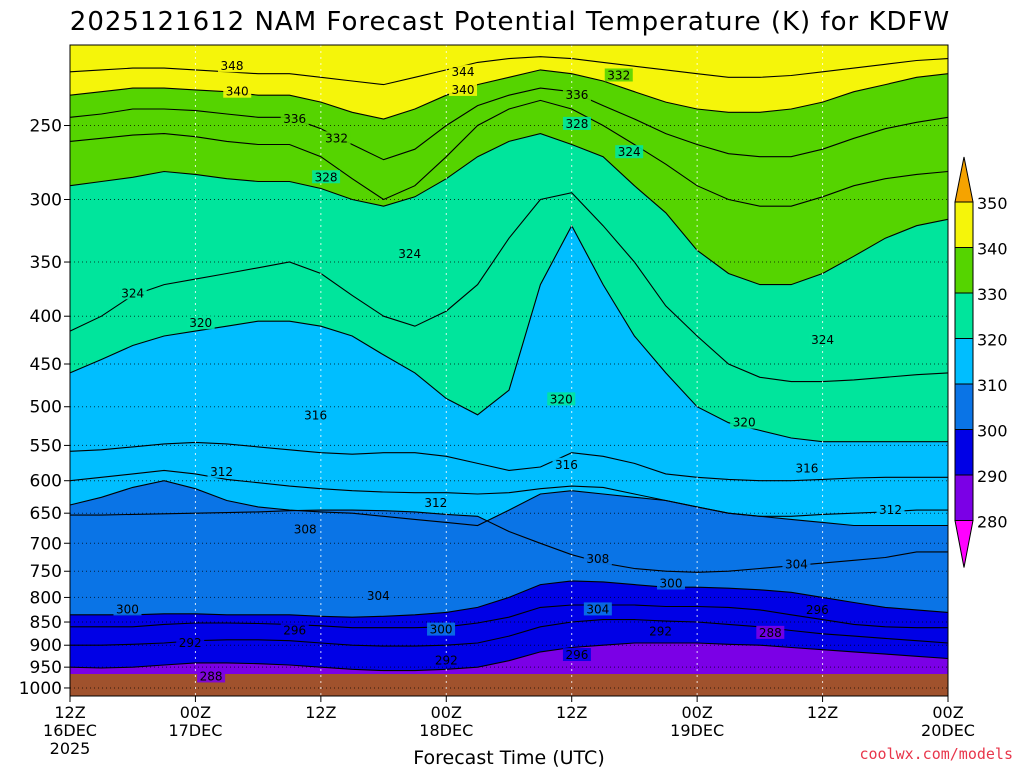 The height and width of the screenshot is (768, 1024). What do you see at coordinates (822, 712) in the screenshot?
I see `x-tick-time-6: 12Z` at bounding box center [822, 712].